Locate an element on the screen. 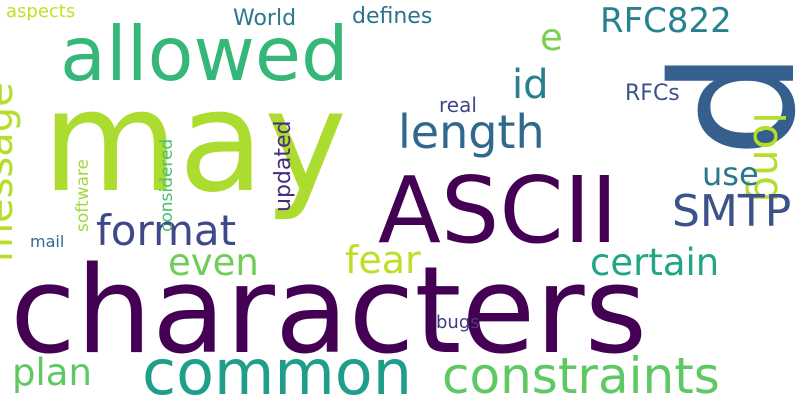 The height and width of the screenshot is (400, 800). cloud-word-id: id is located at coordinates (530, 85).